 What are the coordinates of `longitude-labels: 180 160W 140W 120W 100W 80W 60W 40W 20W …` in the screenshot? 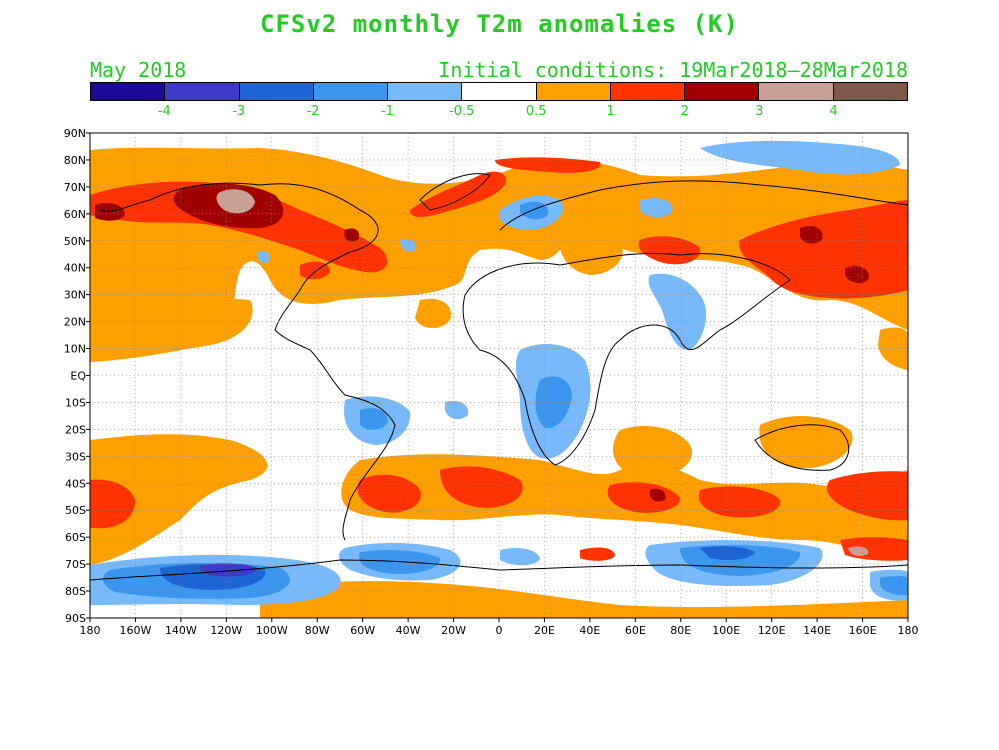 It's located at (499, 630).